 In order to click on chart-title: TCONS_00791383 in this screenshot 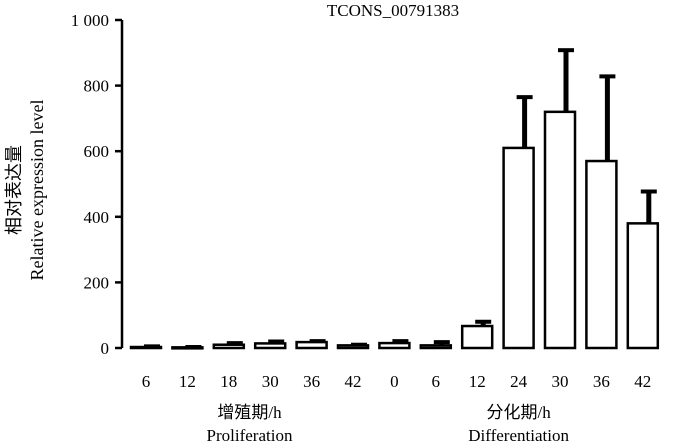, I will do `click(393, 10)`.